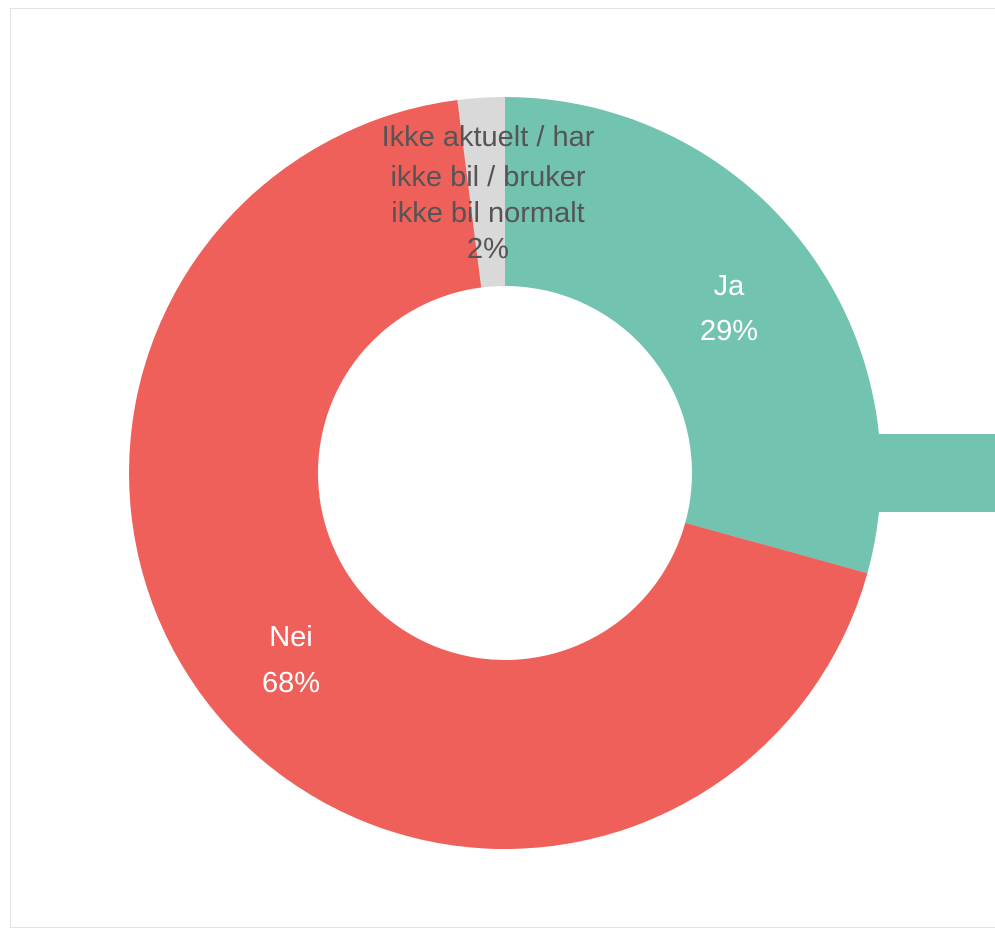  What do you see at coordinates (291, 683) in the screenshot?
I see `slice-label-nei-percent: 68%` at bounding box center [291, 683].